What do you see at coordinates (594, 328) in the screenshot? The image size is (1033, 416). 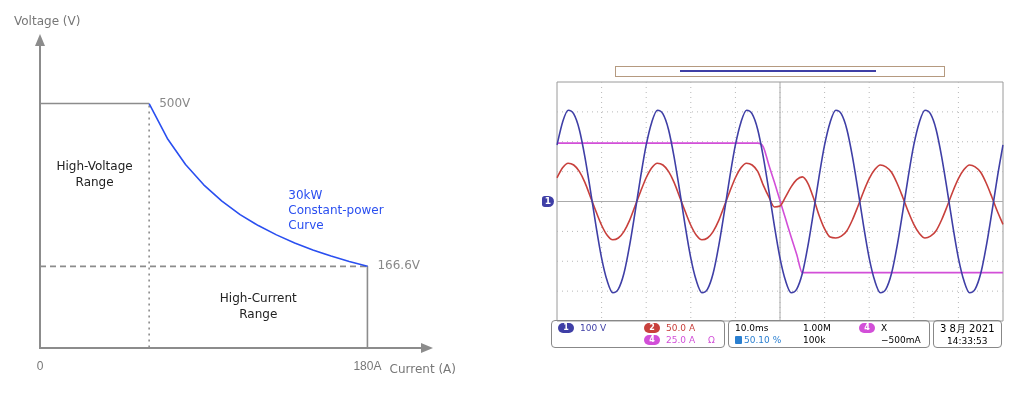 I see `text: 100 V` at bounding box center [594, 328].